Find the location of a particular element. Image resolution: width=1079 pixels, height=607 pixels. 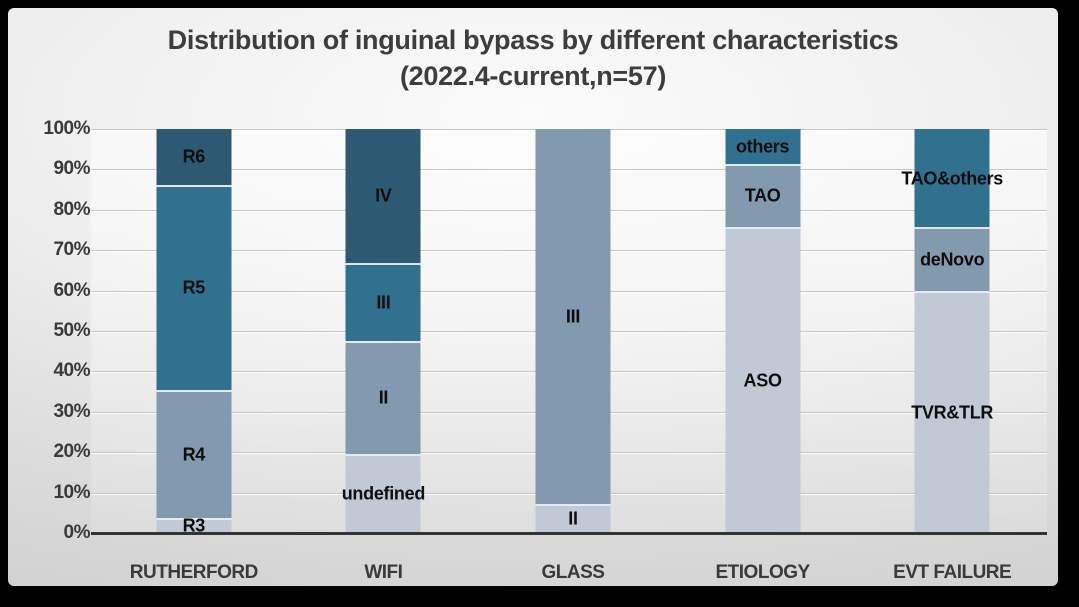

category-label: WIFI is located at coordinates (383, 572).